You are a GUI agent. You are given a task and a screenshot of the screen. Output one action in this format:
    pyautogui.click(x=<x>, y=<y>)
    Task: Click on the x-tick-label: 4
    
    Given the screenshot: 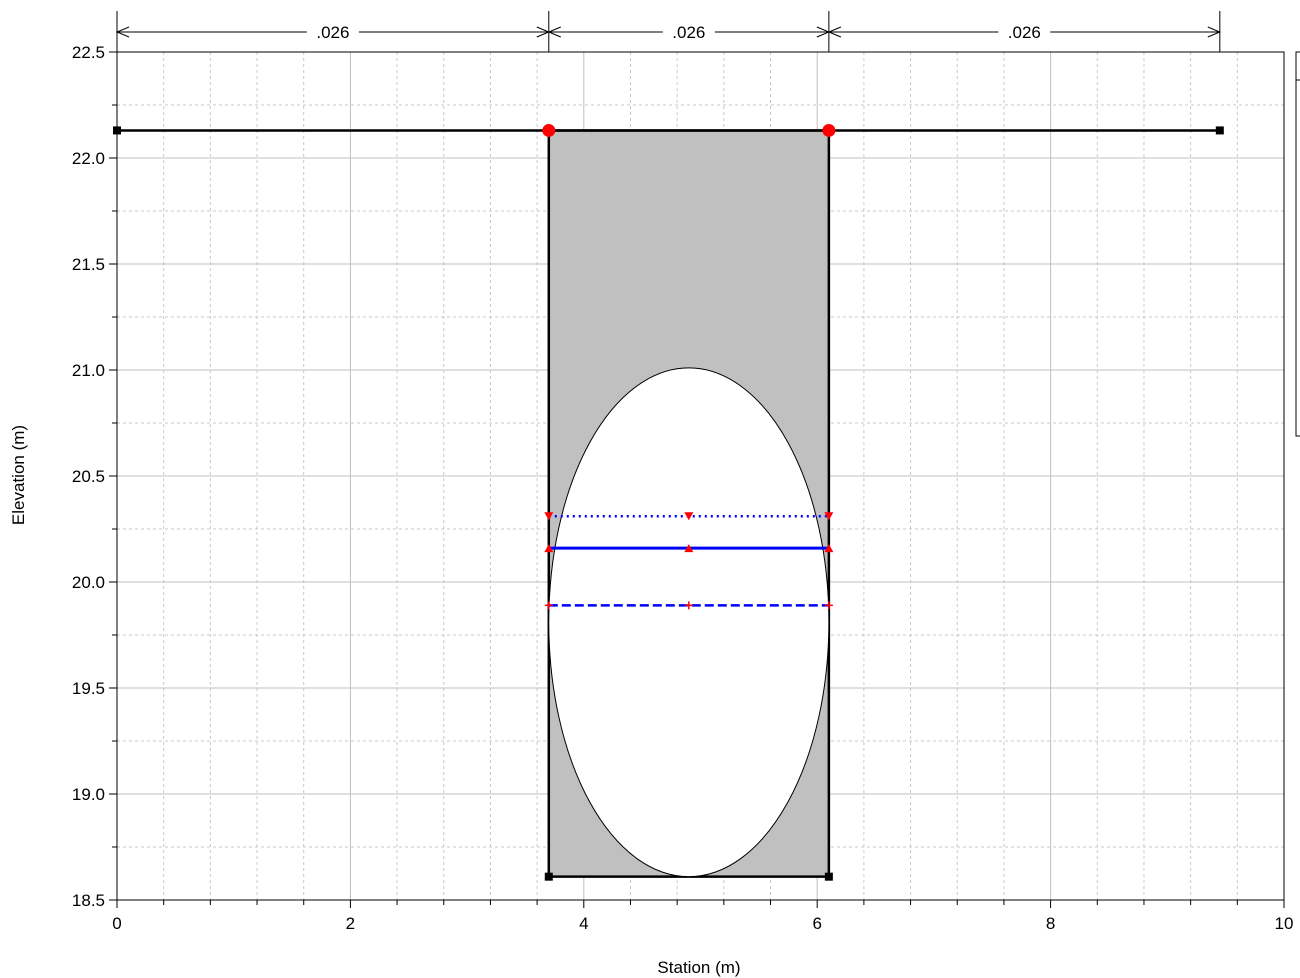 What is the action you would take?
    pyautogui.click(x=583, y=923)
    